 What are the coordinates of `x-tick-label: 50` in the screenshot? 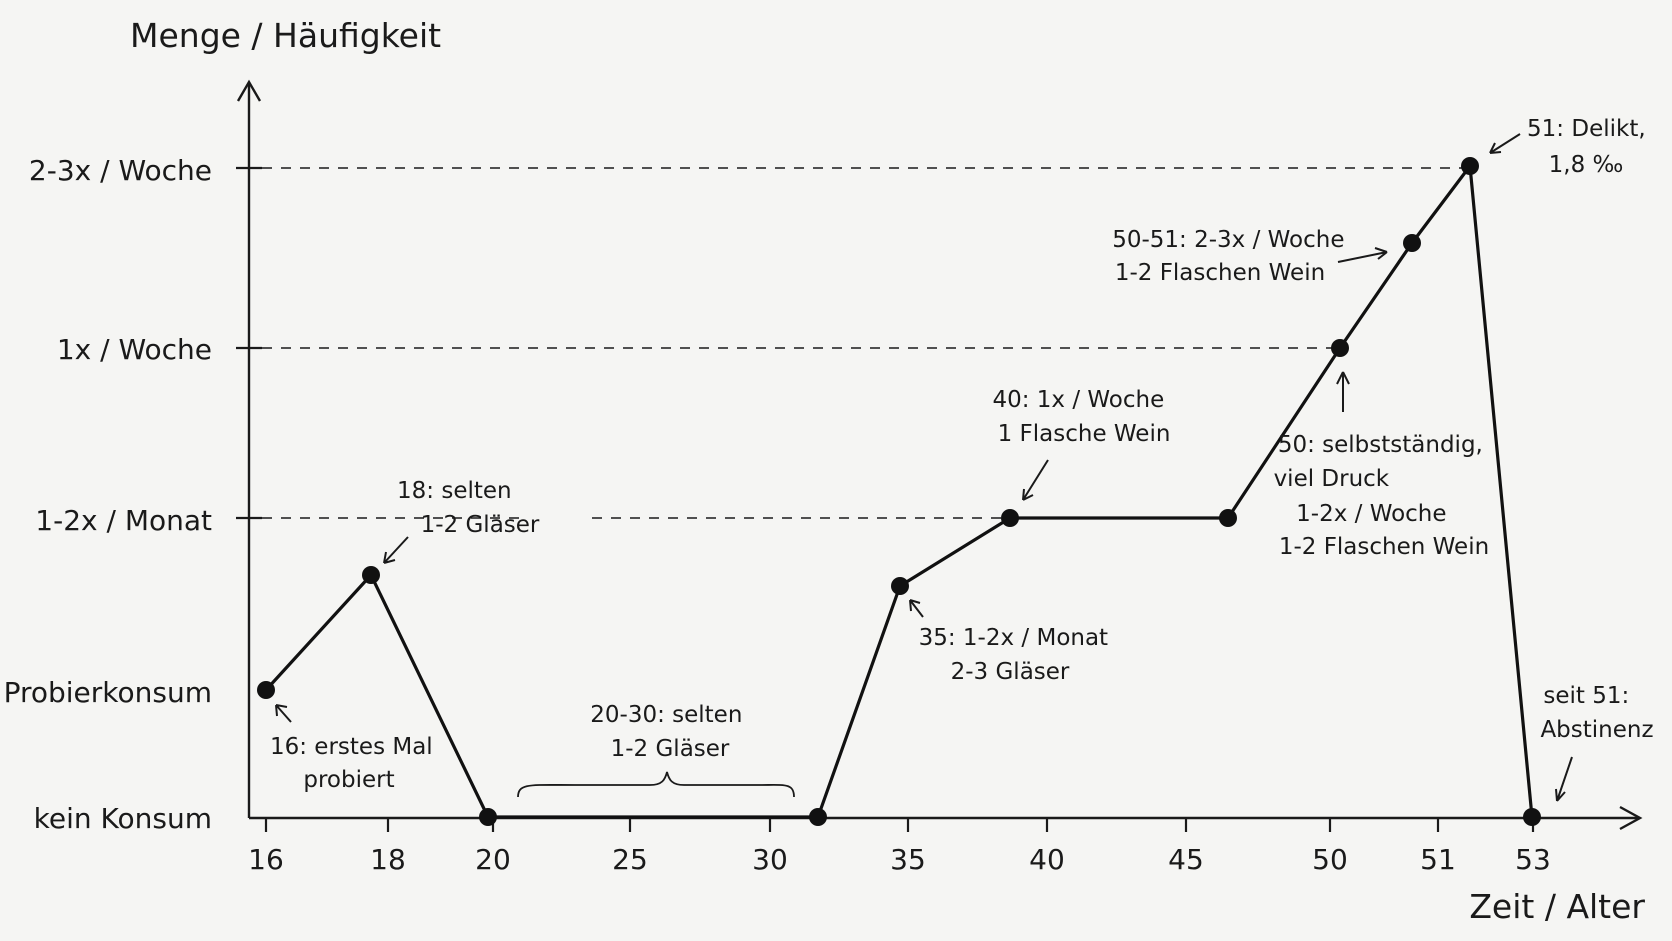 It's located at (1330, 859).